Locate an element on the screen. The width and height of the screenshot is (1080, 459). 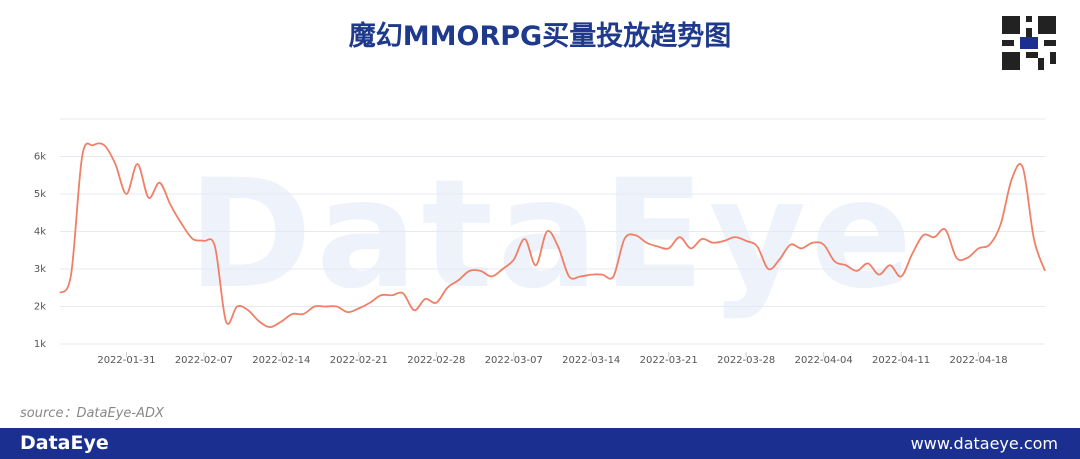
x-tick-label: 2022-02-28 is located at coordinates (436, 360).